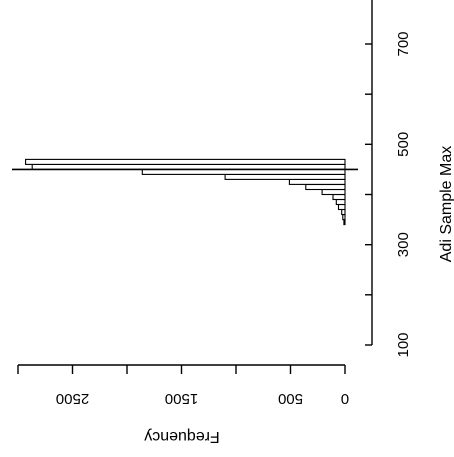 Image resolution: width=454 pixels, height=457 pixels. What do you see at coordinates (446, 204) in the screenshot?
I see `y-axis-title: Adi Sample Max` at bounding box center [446, 204].